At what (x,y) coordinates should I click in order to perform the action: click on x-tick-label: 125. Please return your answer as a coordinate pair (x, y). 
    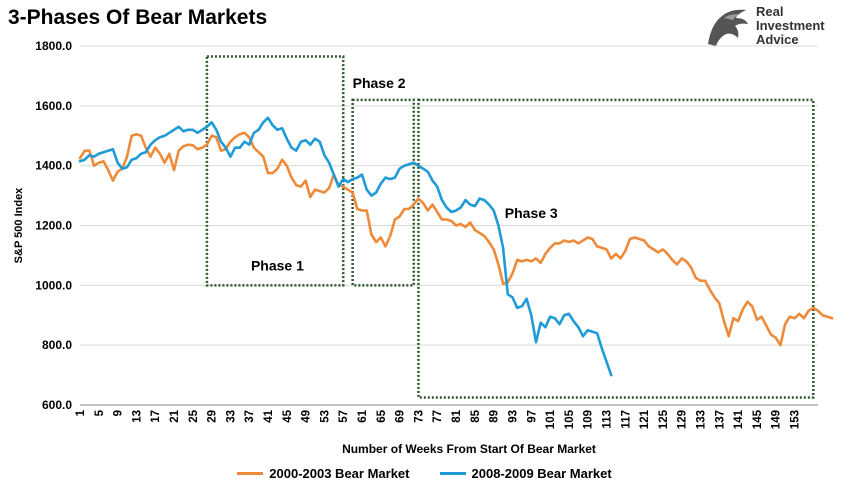
    Looking at the image, I should click on (664, 419).